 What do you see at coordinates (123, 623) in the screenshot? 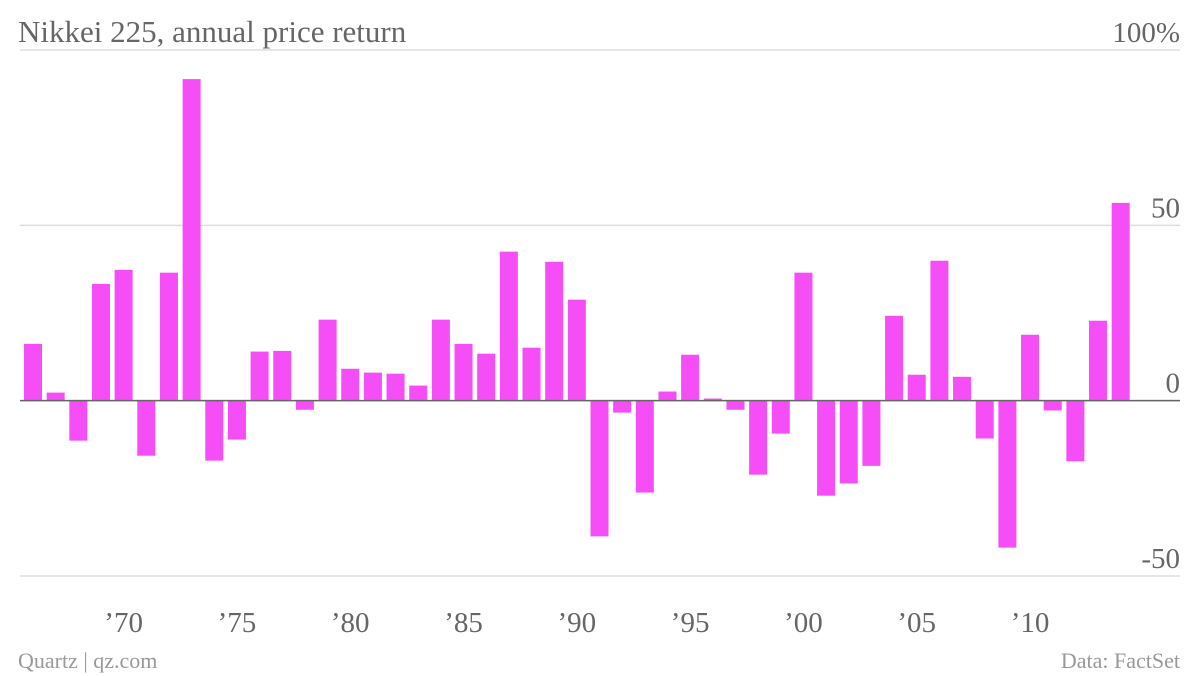
I see `x-tick-label: ’70` at bounding box center [123, 623].